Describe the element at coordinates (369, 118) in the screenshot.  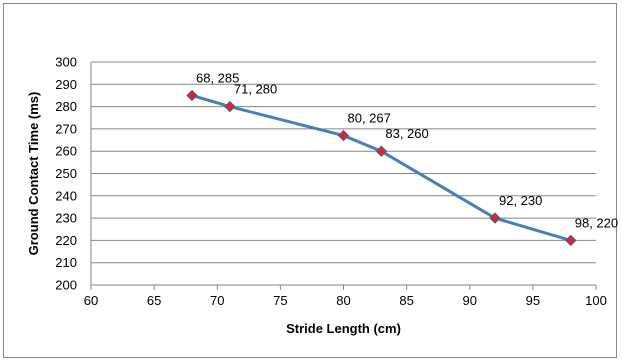
I see `data-label: 80, 267` at that location.